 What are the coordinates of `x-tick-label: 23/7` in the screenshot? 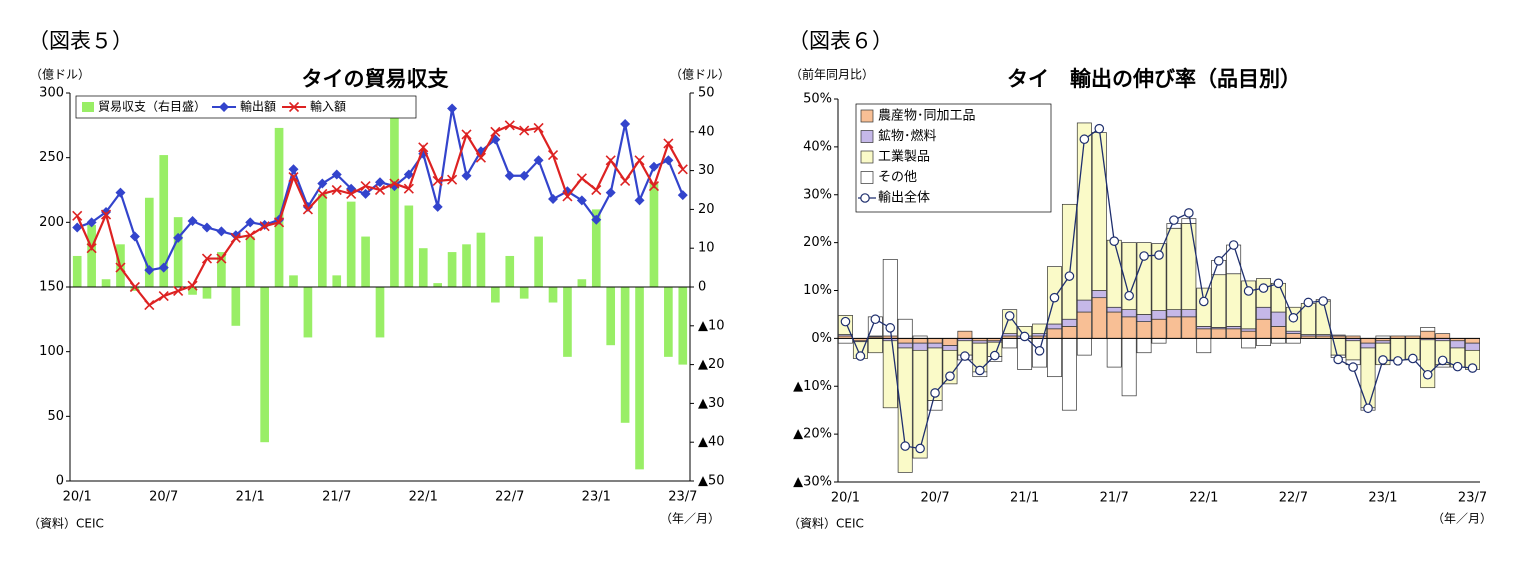 It's located at (682, 497).